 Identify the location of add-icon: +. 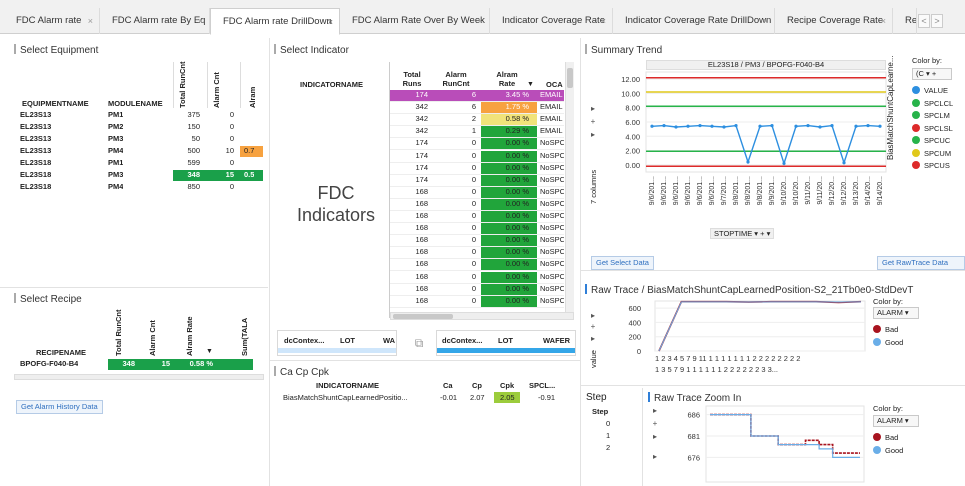
(593, 326).